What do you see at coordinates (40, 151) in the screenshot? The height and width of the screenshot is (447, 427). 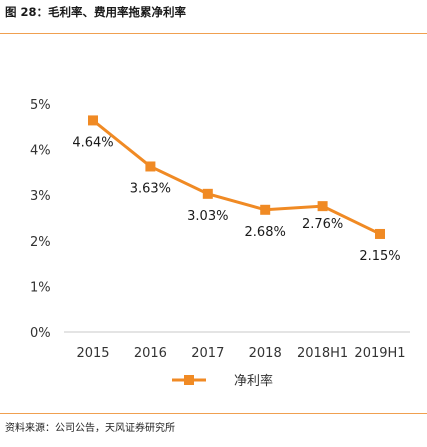 I see `y-tick-label: 4%` at bounding box center [40, 151].